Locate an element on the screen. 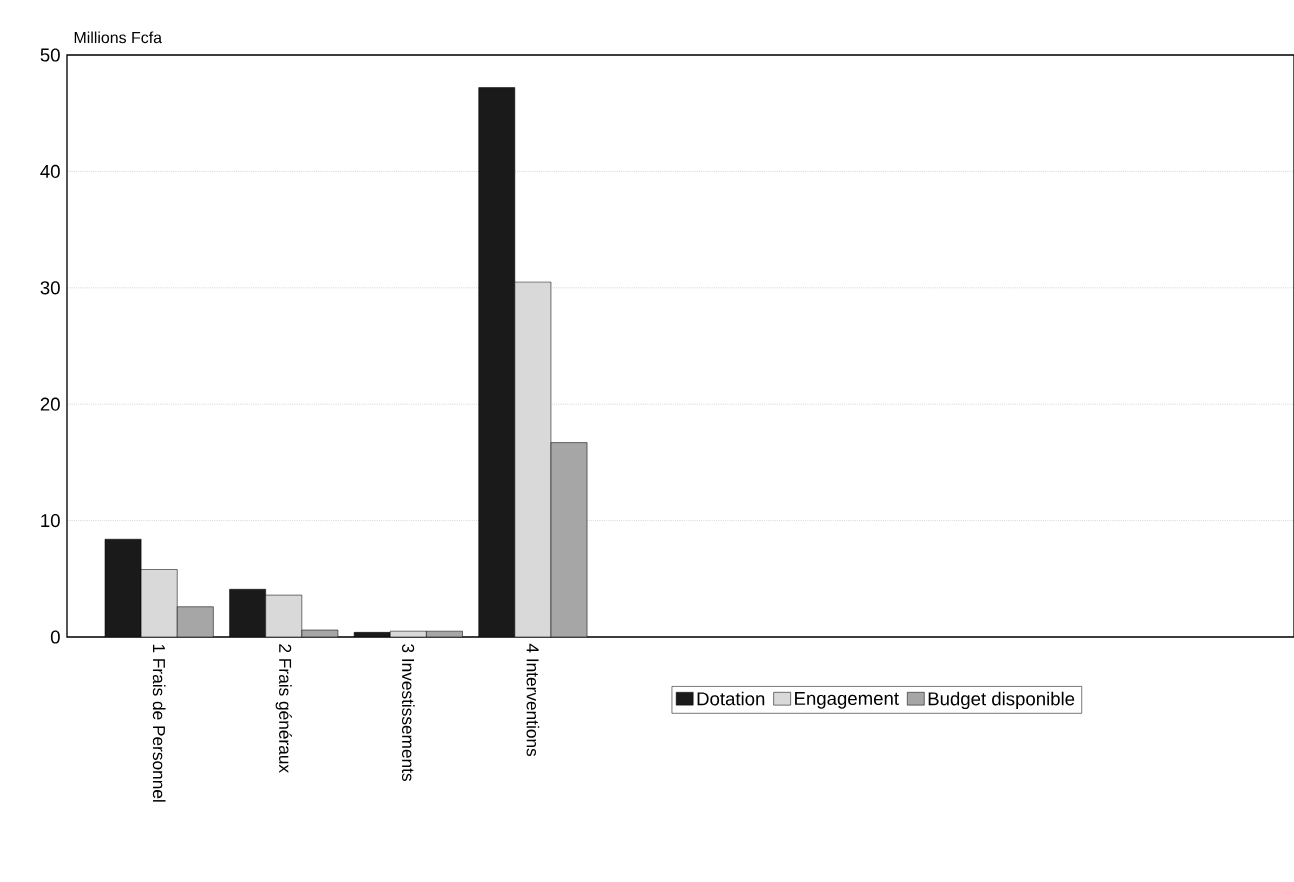 This screenshot has height=882, width=1294. x-tick-label: 3 Investissements is located at coordinates (408, 713).